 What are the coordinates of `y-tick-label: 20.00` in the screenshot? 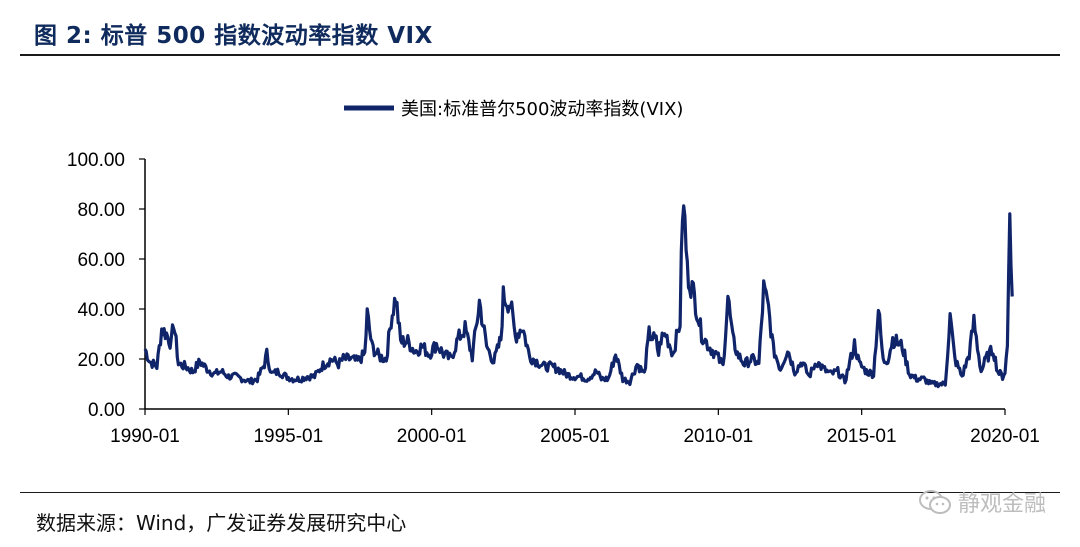 It's located at (101, 360).